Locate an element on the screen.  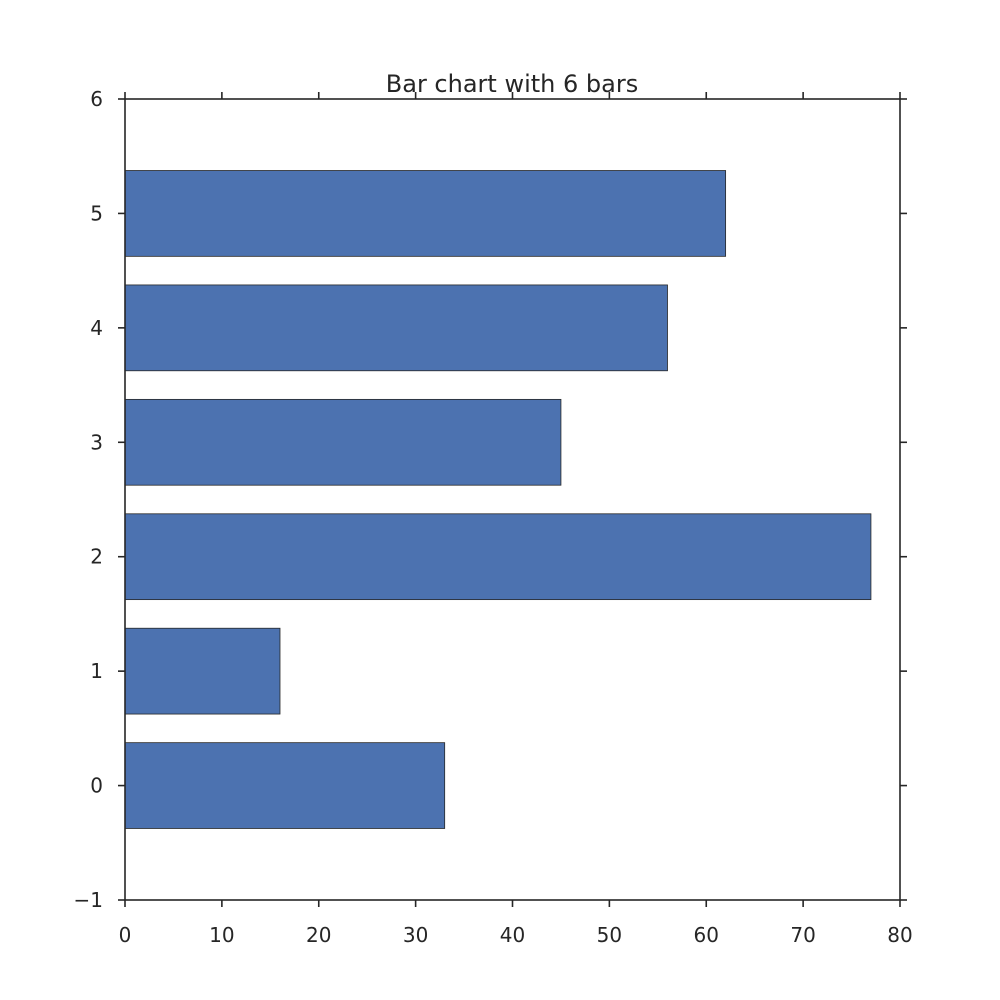
y-tick-label: 0 is located at coordinates (96, 786).